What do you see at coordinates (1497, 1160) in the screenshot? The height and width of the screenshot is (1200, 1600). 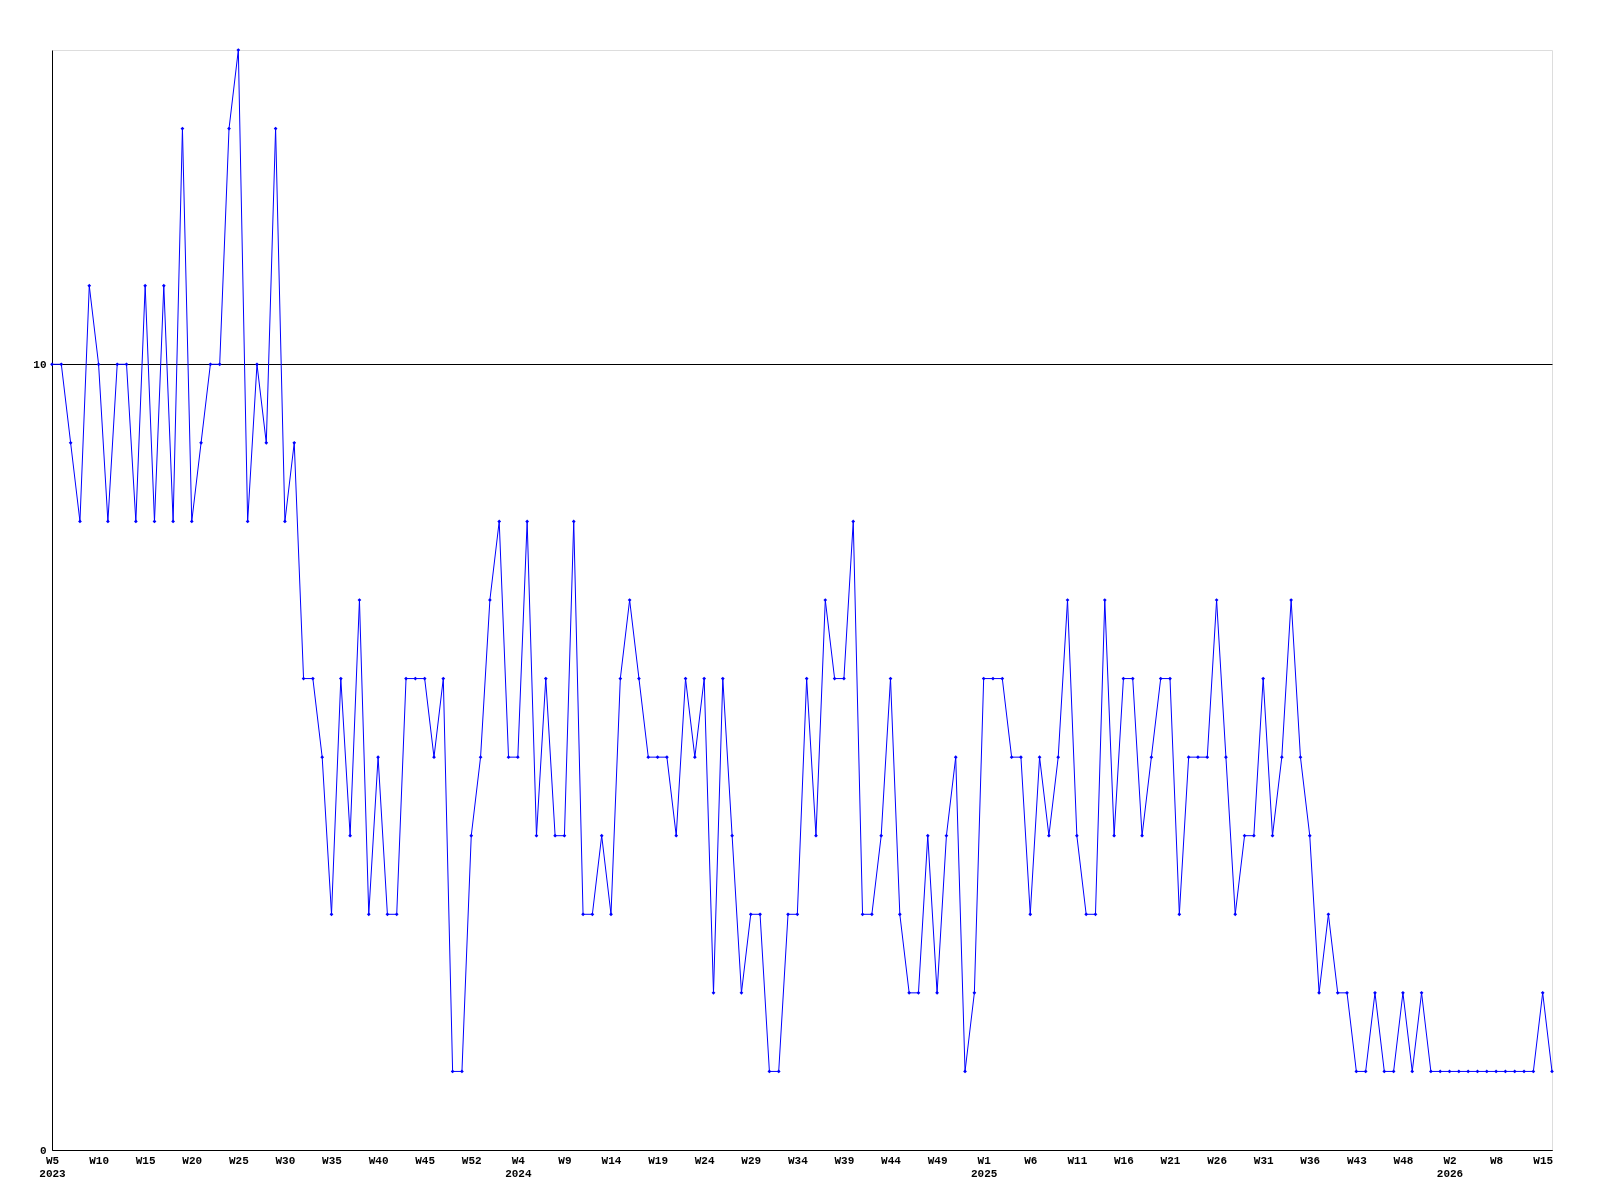 I see `x-tick-label: W8` at bounding box center [1497, 1160].